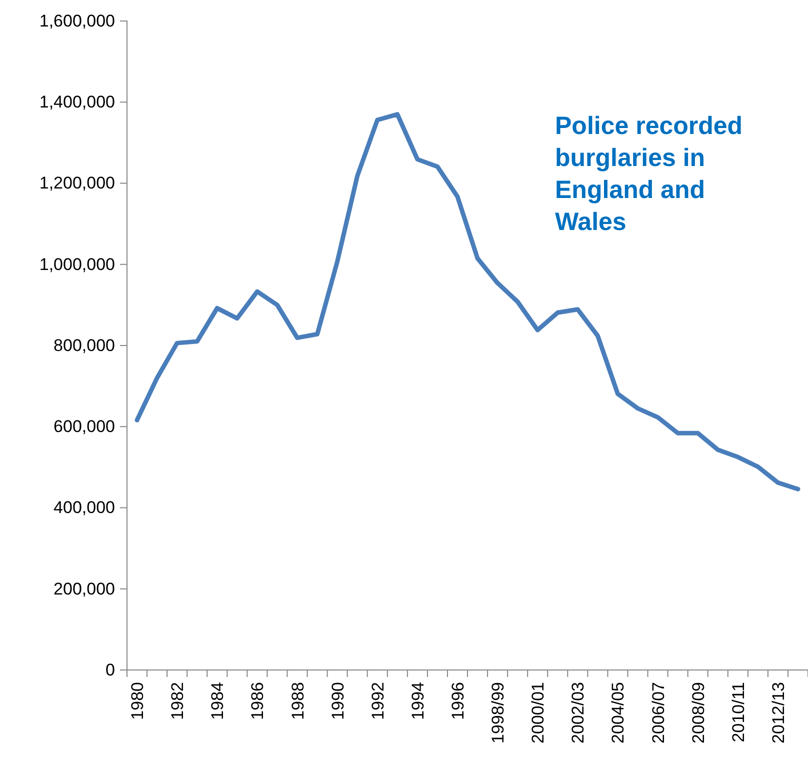 The image size is (808, 771). What do you see at coordinates (77, 102) in the screenshot?
I see `y-tick-label: 1,400,000` at bounding box center [77, 102].